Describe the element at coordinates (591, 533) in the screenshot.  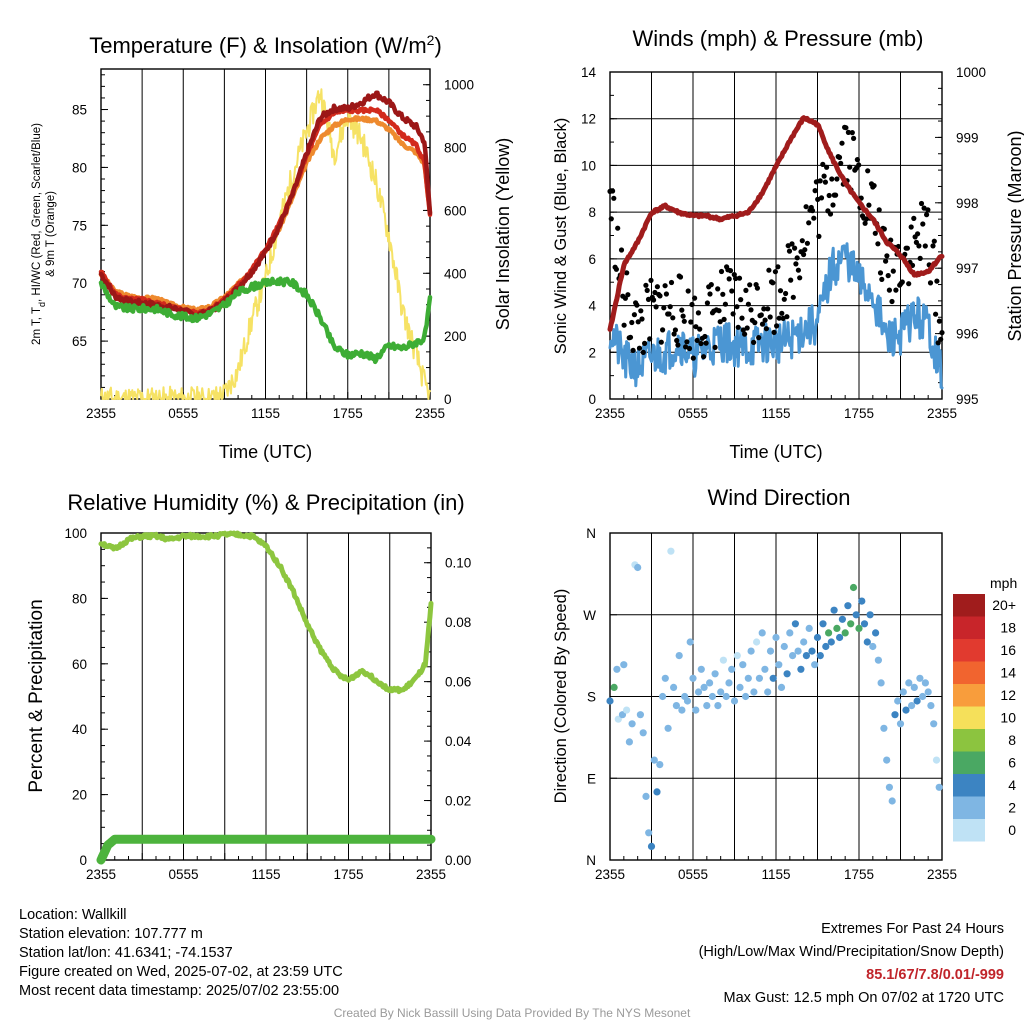
I see `y-tick-label: N` at that location.